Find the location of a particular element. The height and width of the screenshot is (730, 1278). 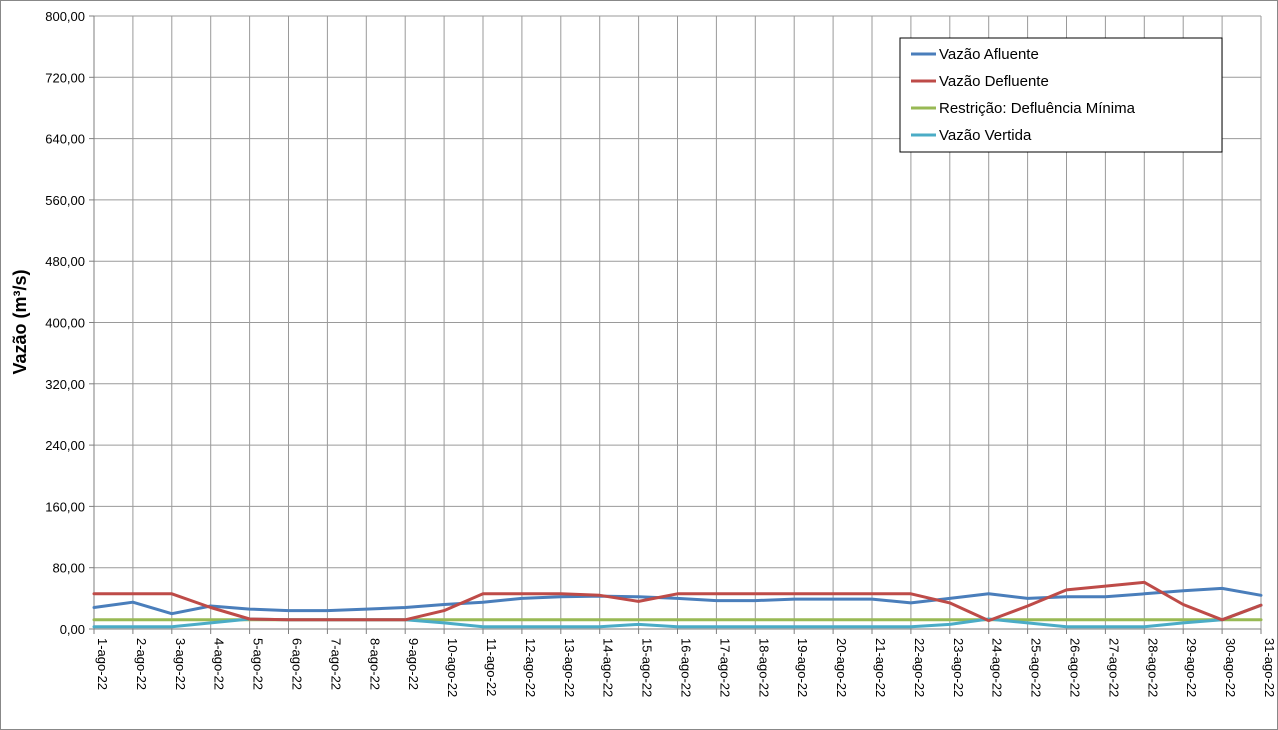

x-tick-label: 3-ago-22 is located at coordinates (180, 664).